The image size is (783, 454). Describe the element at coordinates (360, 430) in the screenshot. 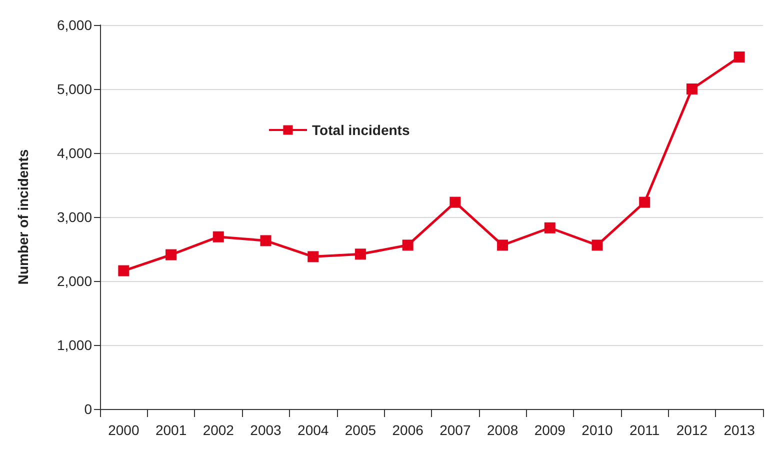

I see `x-tick-label: 2005` at that location.